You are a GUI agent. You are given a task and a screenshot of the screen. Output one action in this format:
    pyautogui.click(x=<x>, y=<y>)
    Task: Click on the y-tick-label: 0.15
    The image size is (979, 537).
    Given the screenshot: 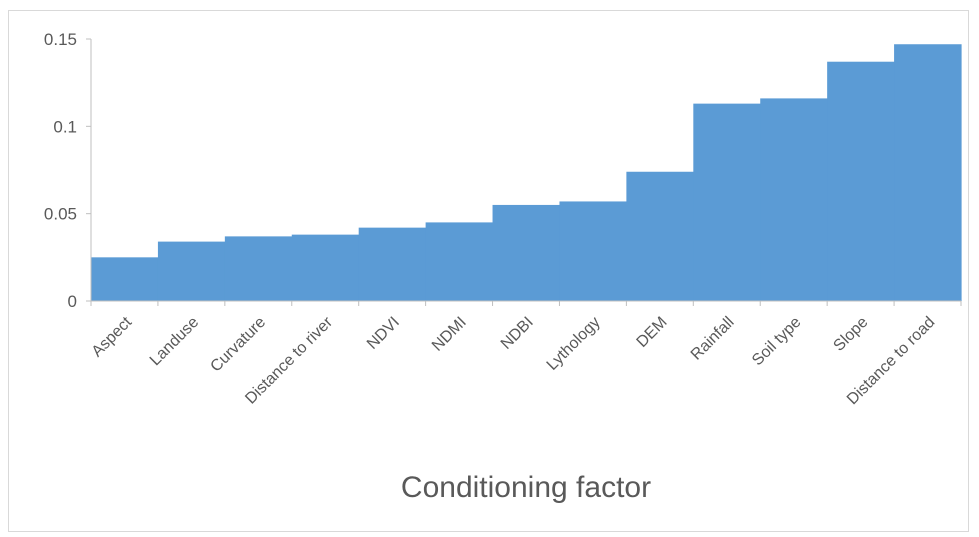 What is the action you would take?
    pyautogui.click(x=60, y=39)
    